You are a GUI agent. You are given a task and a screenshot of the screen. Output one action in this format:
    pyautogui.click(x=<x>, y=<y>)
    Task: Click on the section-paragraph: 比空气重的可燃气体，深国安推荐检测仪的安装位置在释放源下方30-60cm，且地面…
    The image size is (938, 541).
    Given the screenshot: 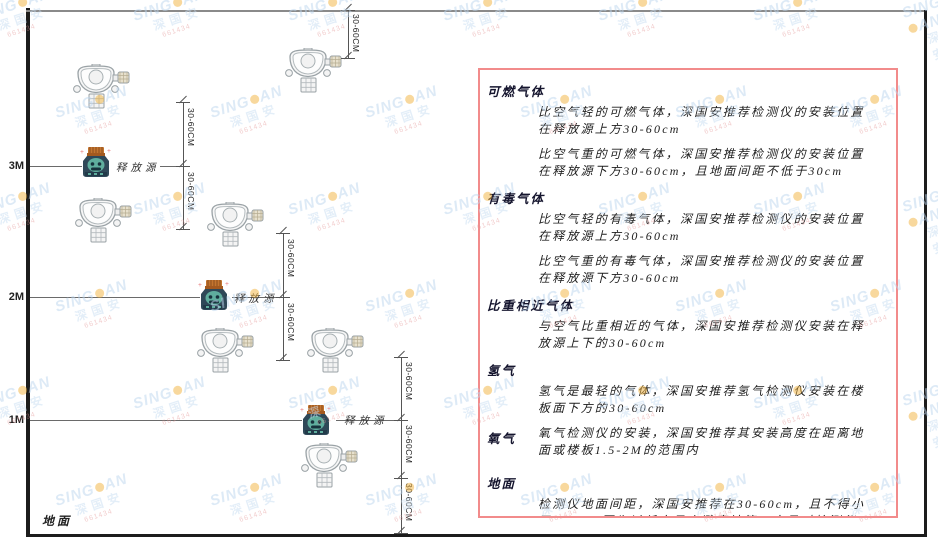 What is the action you would take?
    pyautogui.click(x=701, y=163)
    